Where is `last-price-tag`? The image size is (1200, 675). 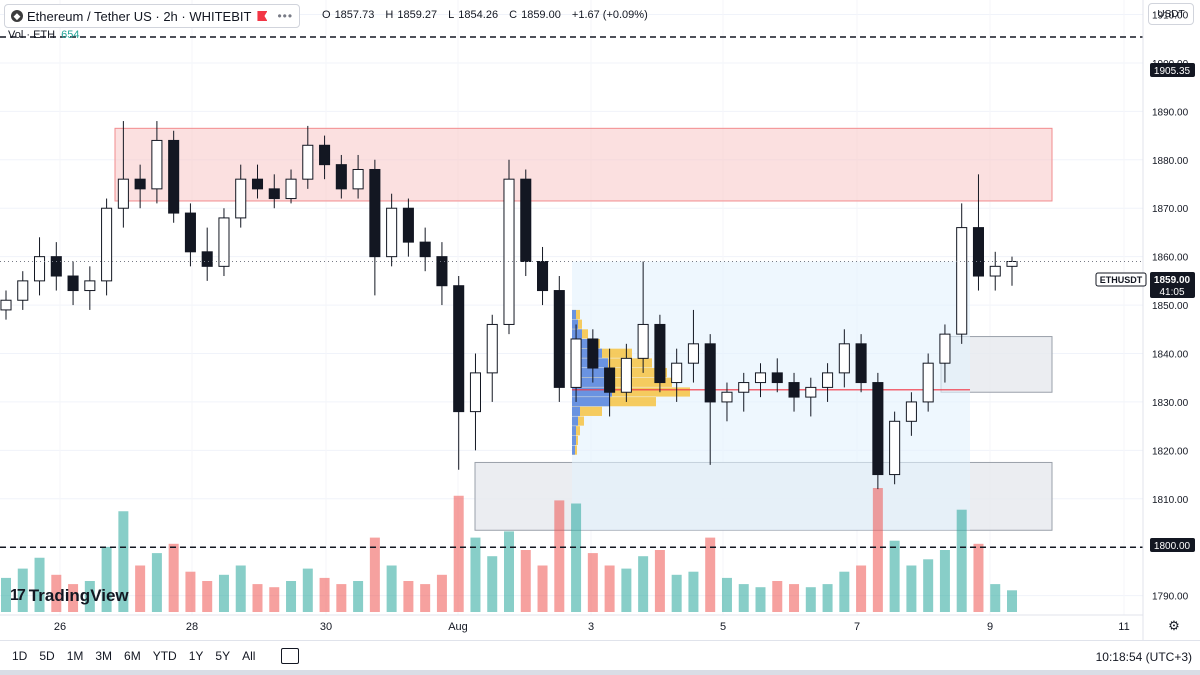 last-price-tag is located at coordinates (1172, 285).